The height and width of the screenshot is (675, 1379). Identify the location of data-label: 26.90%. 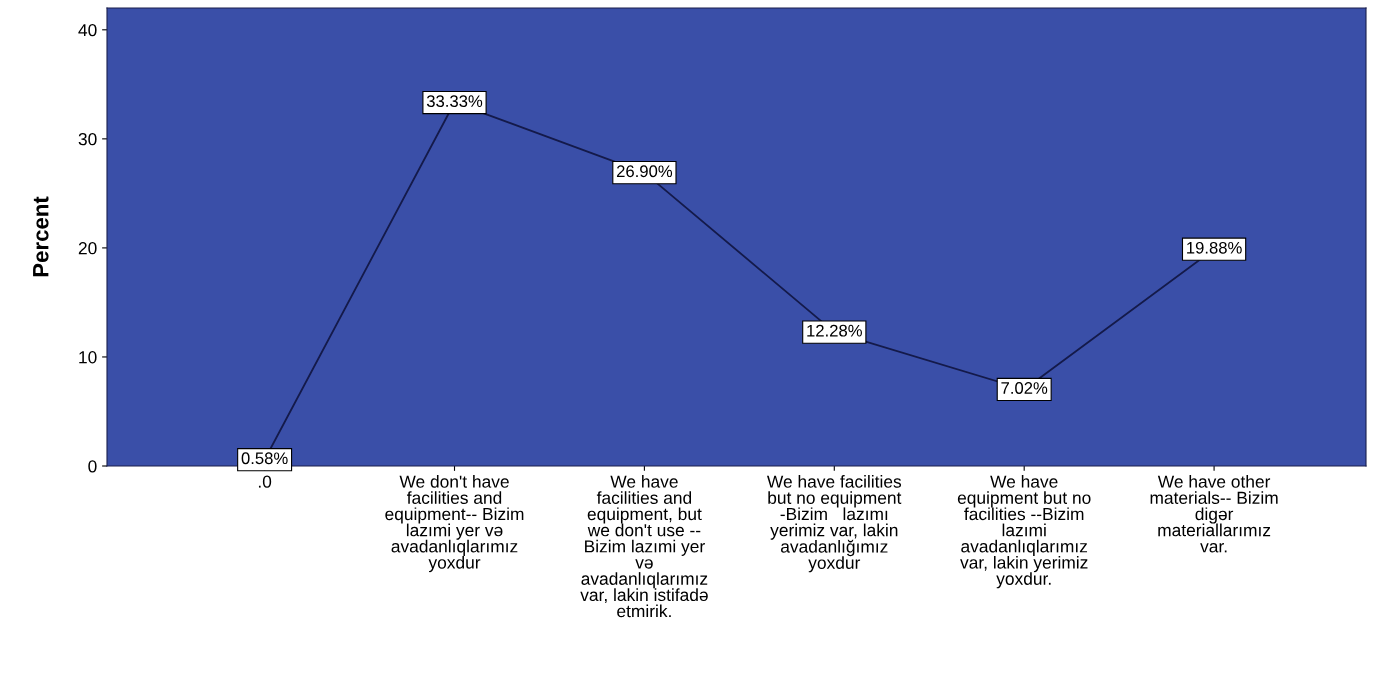
(644, 171).